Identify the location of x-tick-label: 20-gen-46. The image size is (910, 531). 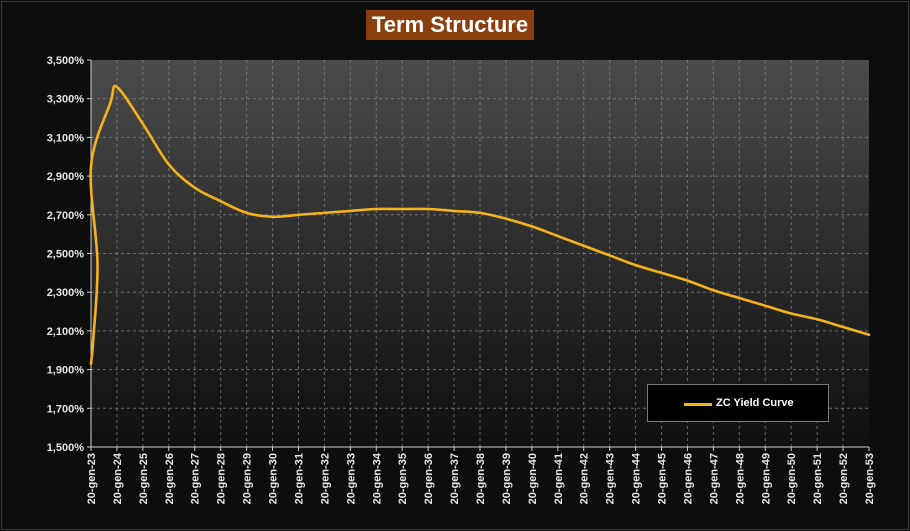
(688, 478).